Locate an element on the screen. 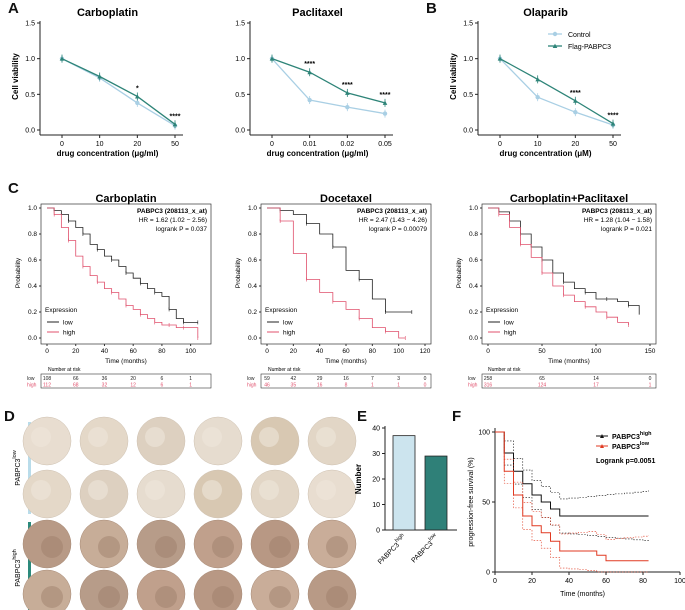  risk-count: 3 is located at coordinates (398, 379).